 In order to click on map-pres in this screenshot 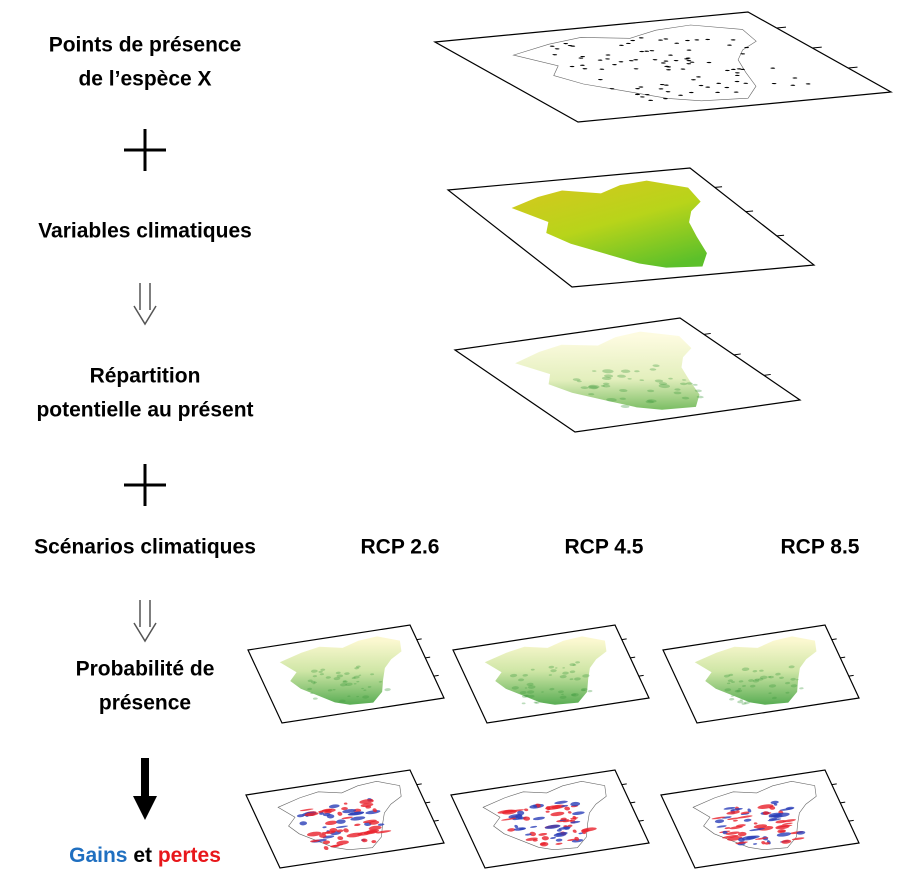, I will do `click(631, 374)`.